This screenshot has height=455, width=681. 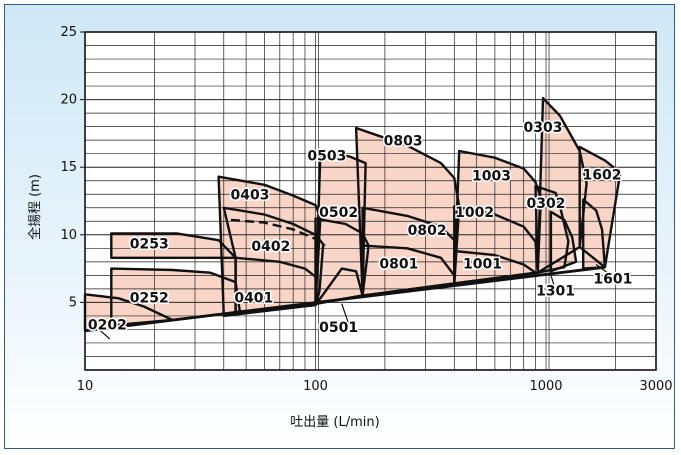 What do you see at coordinates (427, 231) in the screenshot?
I see `region-label-0802: 0802` at bounding box center [427, 231].